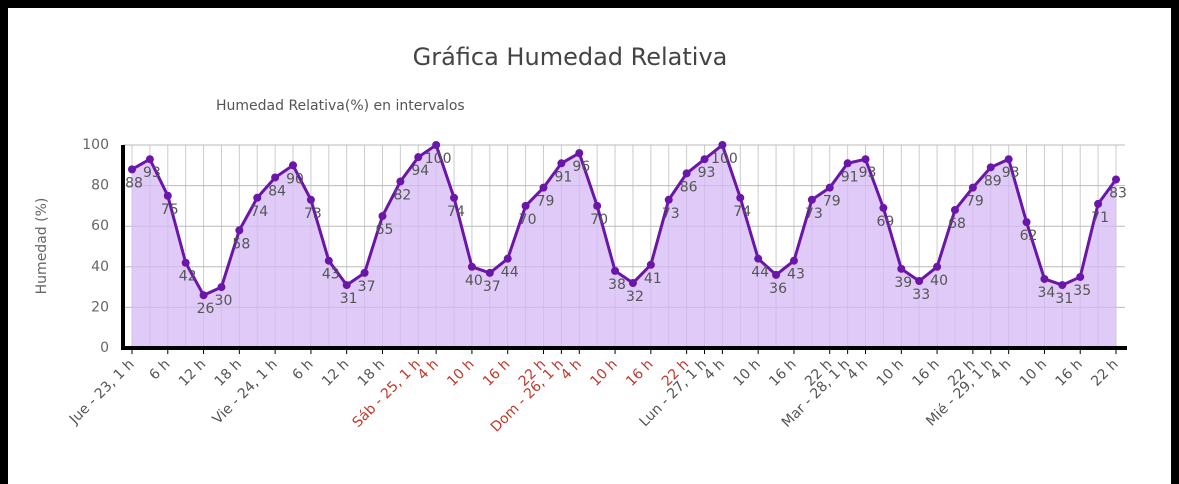  Describe the element at coordinates (570, 57) in the screenshot. I see `chart-title: Gráfica Humedad Relativa` at that location.